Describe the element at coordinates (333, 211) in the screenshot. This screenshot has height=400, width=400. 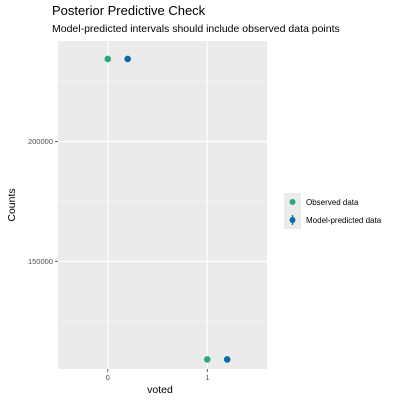
I see `legend: Observed data Model-predicted data` at that location.